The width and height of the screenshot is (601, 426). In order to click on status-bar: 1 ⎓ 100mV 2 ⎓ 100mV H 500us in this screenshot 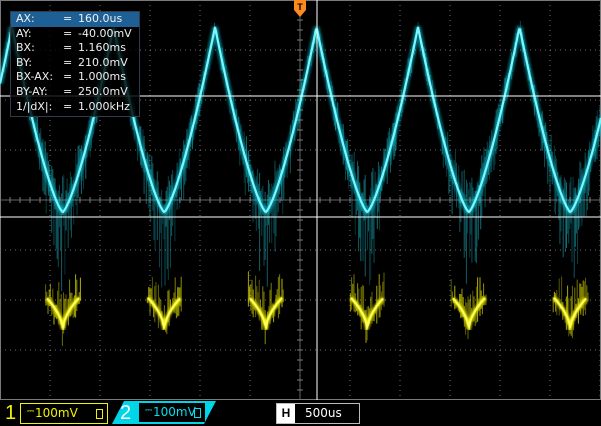, I will do `click(300, 413)`.